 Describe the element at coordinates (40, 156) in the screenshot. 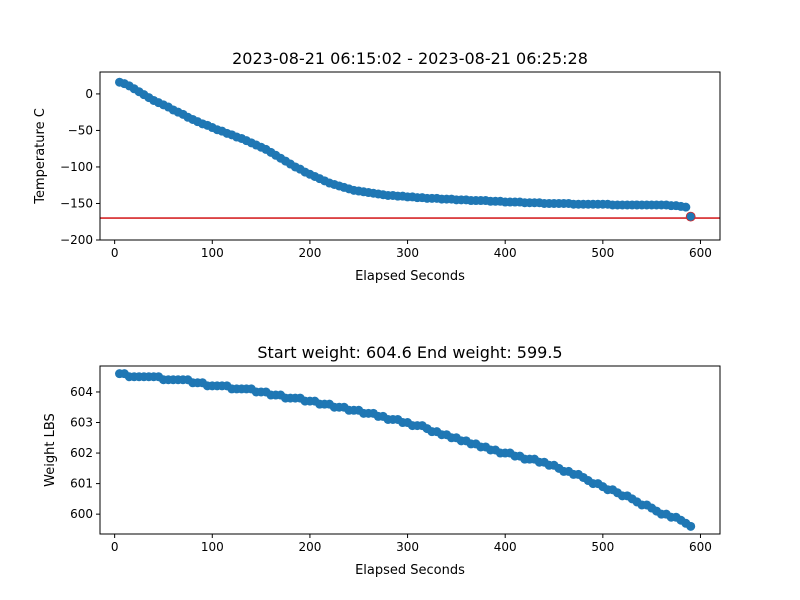

I see `temperature-y-axis-label: Temperature C` at that location.